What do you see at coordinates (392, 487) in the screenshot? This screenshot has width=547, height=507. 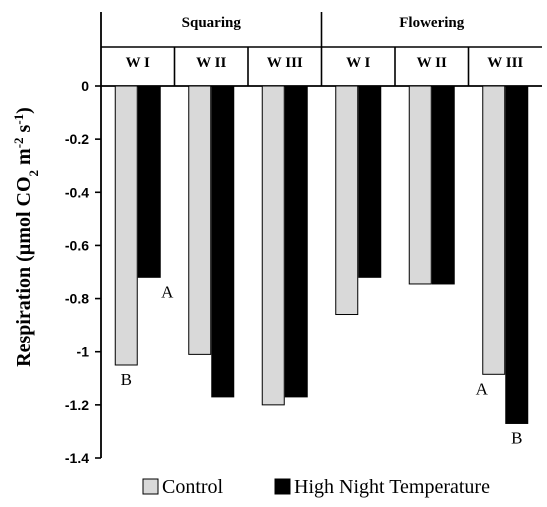 I see `legend-label: High Night Temperature` at bounding box center [392, 487].